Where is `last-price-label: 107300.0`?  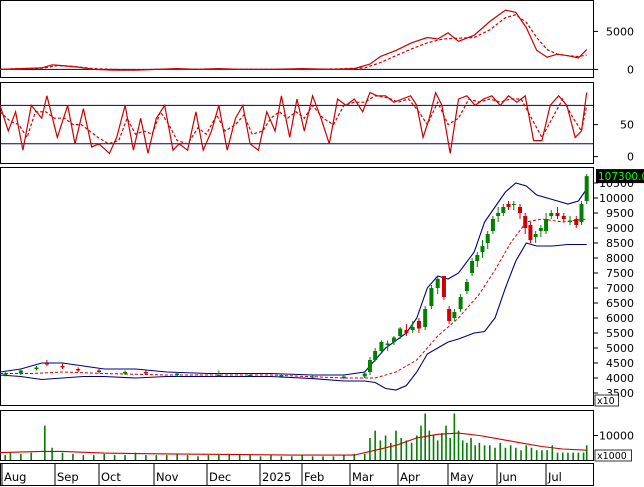 last-price-label: 107300.0 is located at coordinates (621, 177).